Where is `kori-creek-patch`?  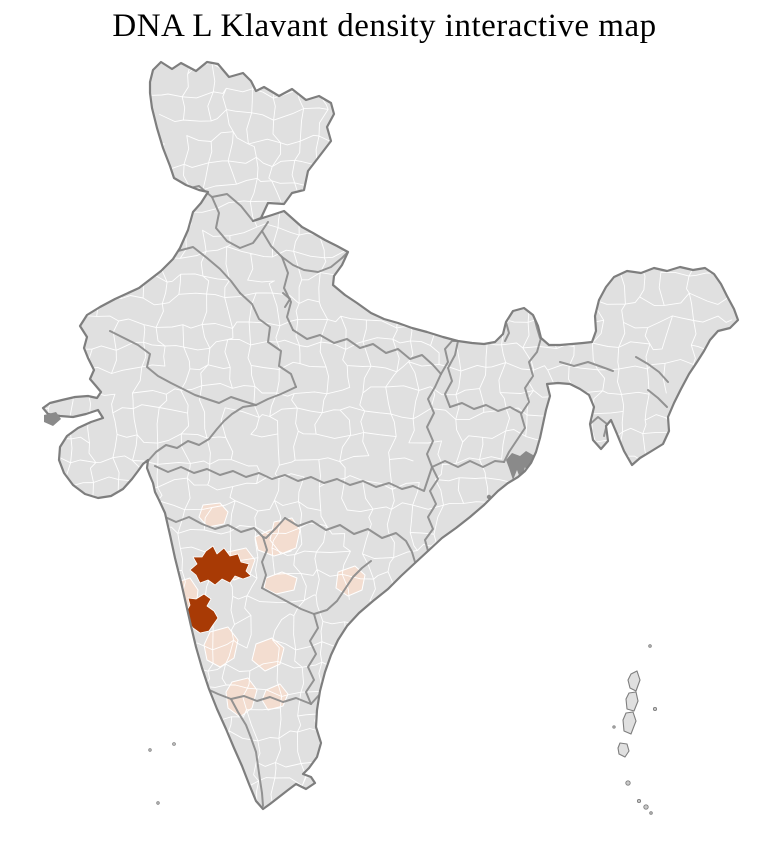 kori-creek-patch is located at coordinates (52, 419).